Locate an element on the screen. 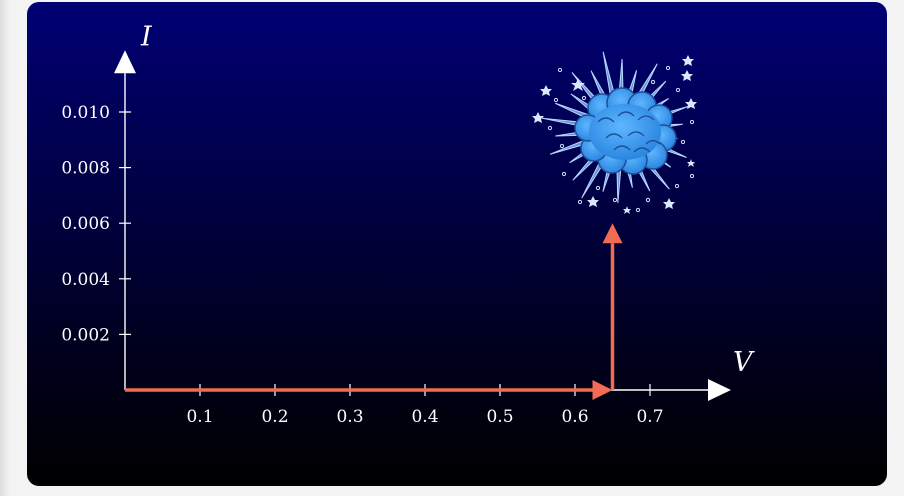  y-tick-label: 0.010 is located at coordinates (85, 113).